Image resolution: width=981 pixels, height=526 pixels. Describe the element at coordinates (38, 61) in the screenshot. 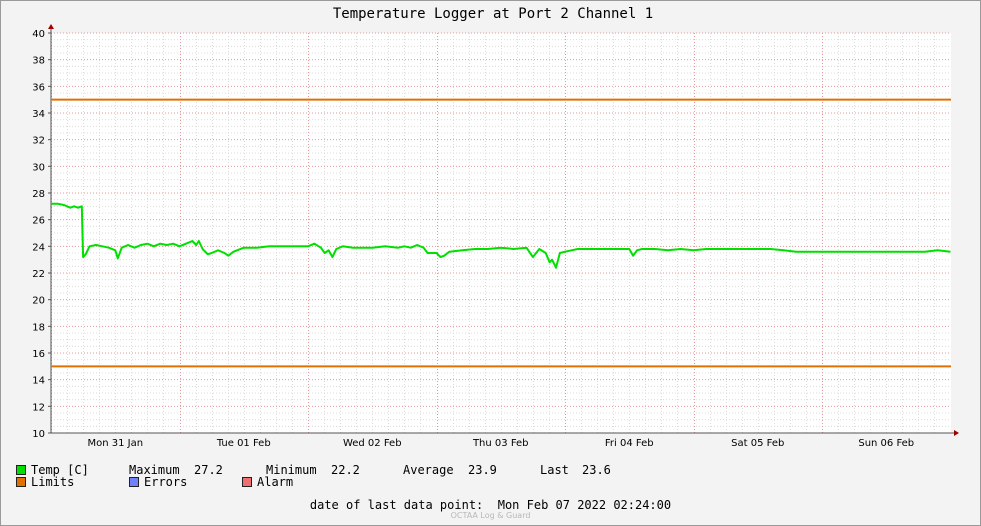

I see `y-tick-label: 38` at that location.